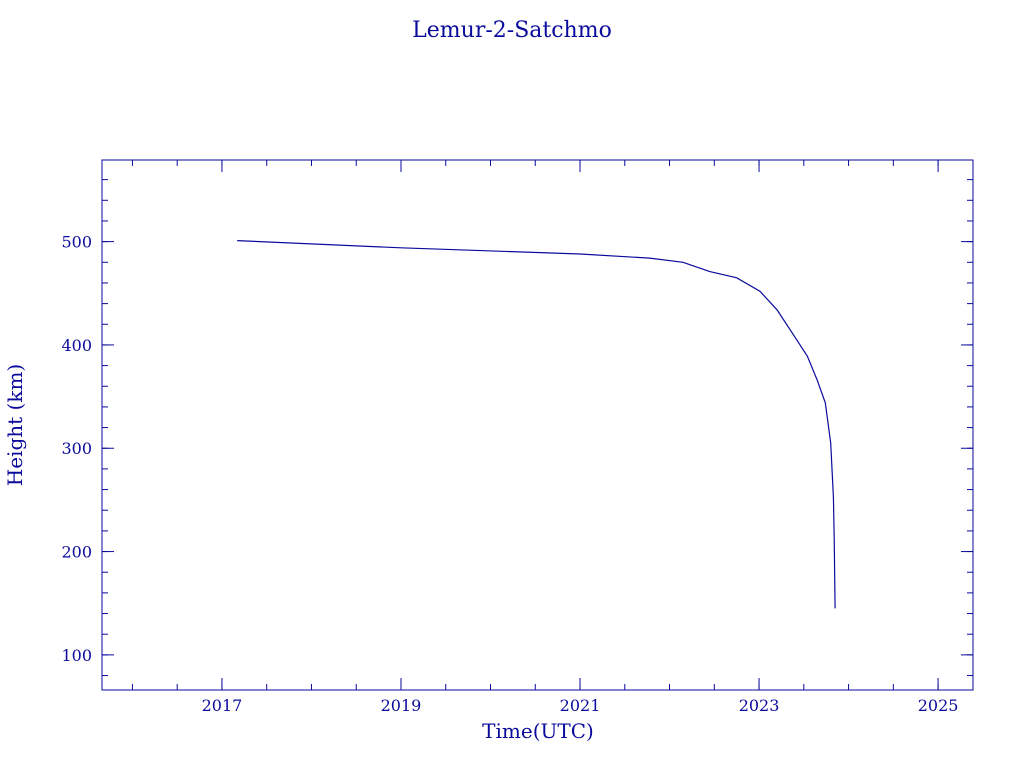 The image size is (1024, 772). What do you see at coordinates (76, 552) in the screenshot?
I see `y-tick-label: 200` at bounding box center [76, 552].